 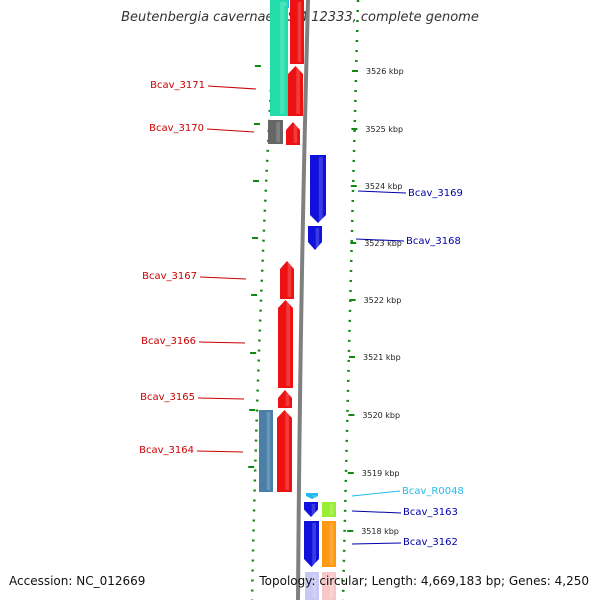 I want to click on kbp-tick-label: 3522 kbp, so click(x=383, y=300).